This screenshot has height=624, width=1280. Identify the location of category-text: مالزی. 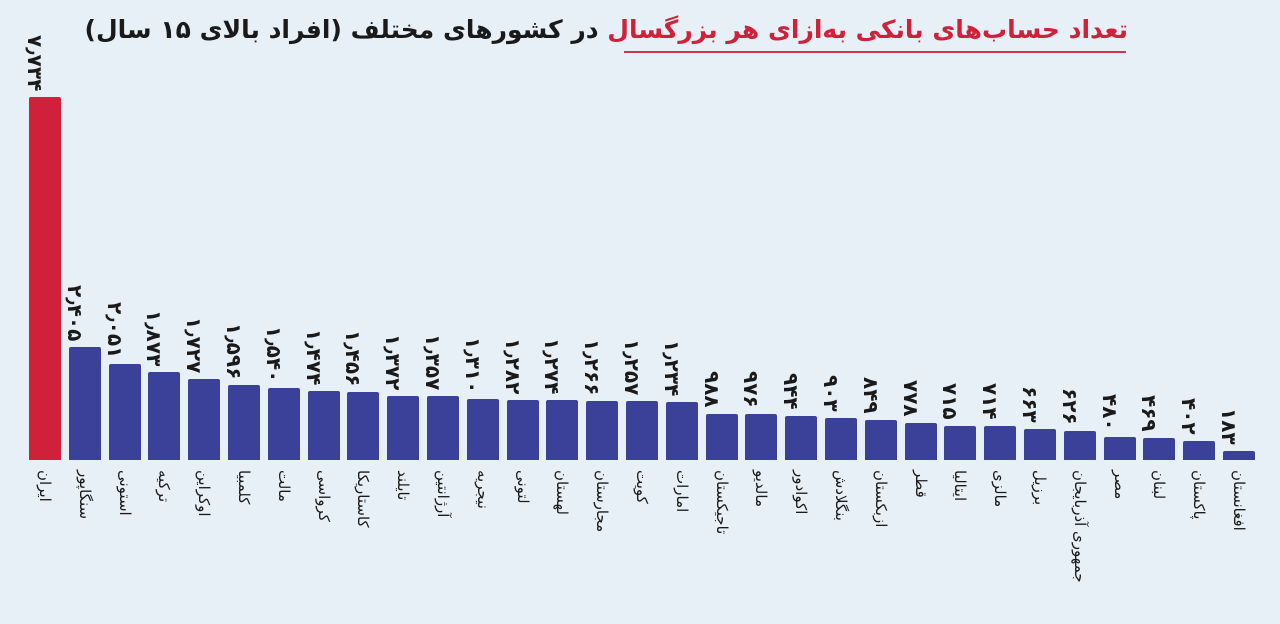
(1000, 489).